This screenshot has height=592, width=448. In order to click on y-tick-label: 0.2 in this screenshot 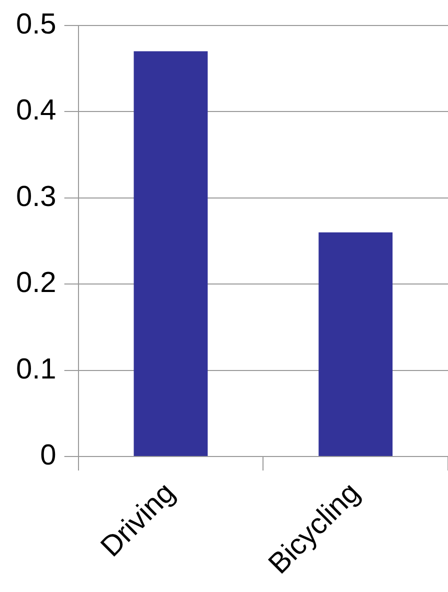, I will do `click(36, 283)`.